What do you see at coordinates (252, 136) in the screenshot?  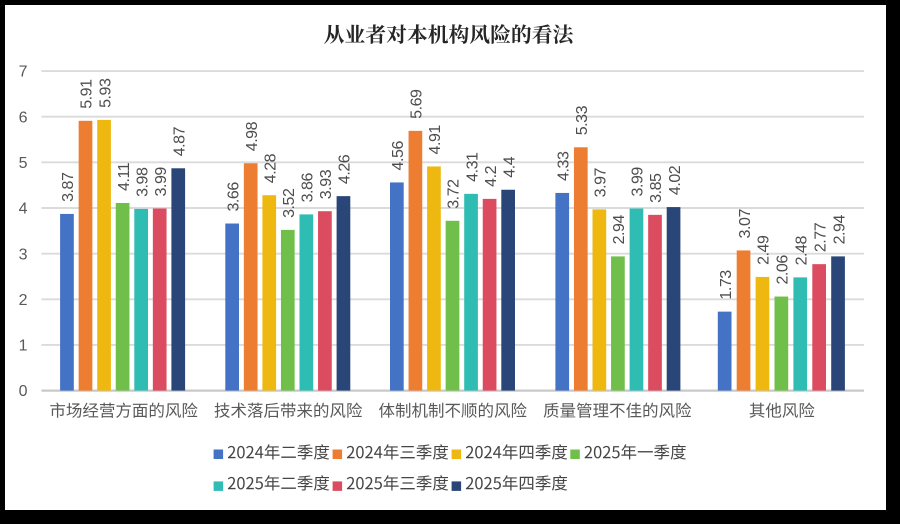 I see `svg-text: 4.98` at bounding box center [252, 136].